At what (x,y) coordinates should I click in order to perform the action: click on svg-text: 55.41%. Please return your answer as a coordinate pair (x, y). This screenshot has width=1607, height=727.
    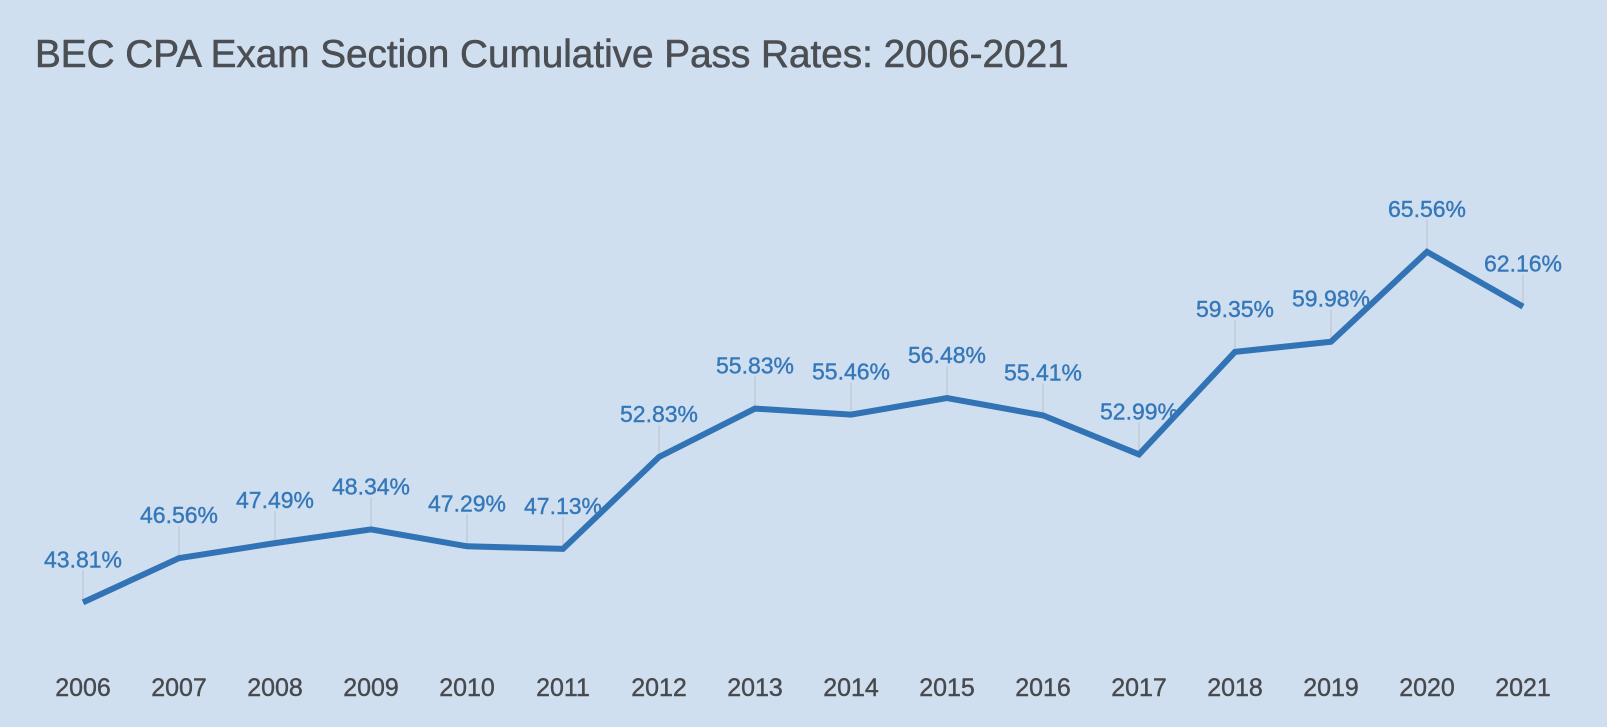
    Looking at the image, I should click on (1043, 372).